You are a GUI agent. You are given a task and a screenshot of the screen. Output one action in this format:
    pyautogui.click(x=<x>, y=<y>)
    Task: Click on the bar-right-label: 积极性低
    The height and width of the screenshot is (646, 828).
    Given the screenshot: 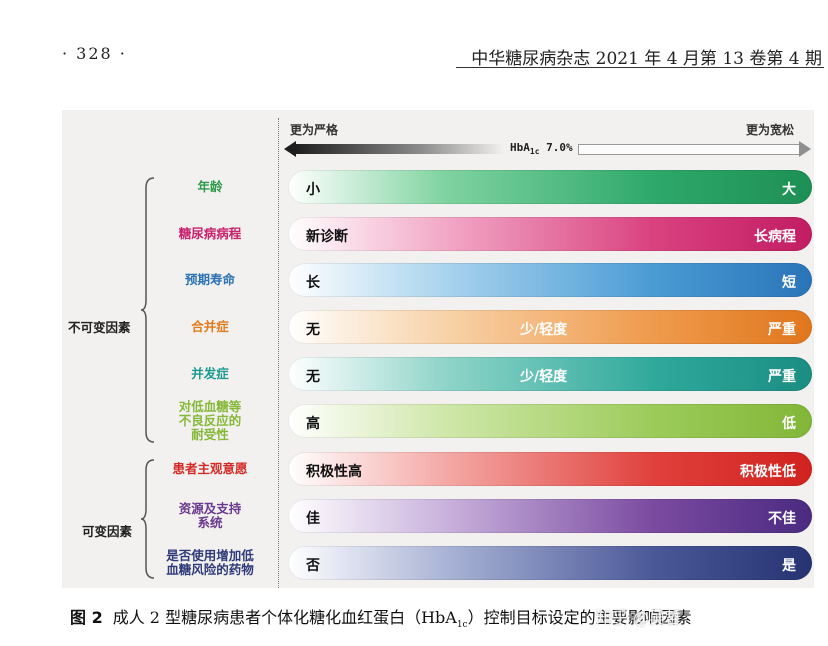 What is the action you would take?
    pyautogui.click(x=768, y=472)
    